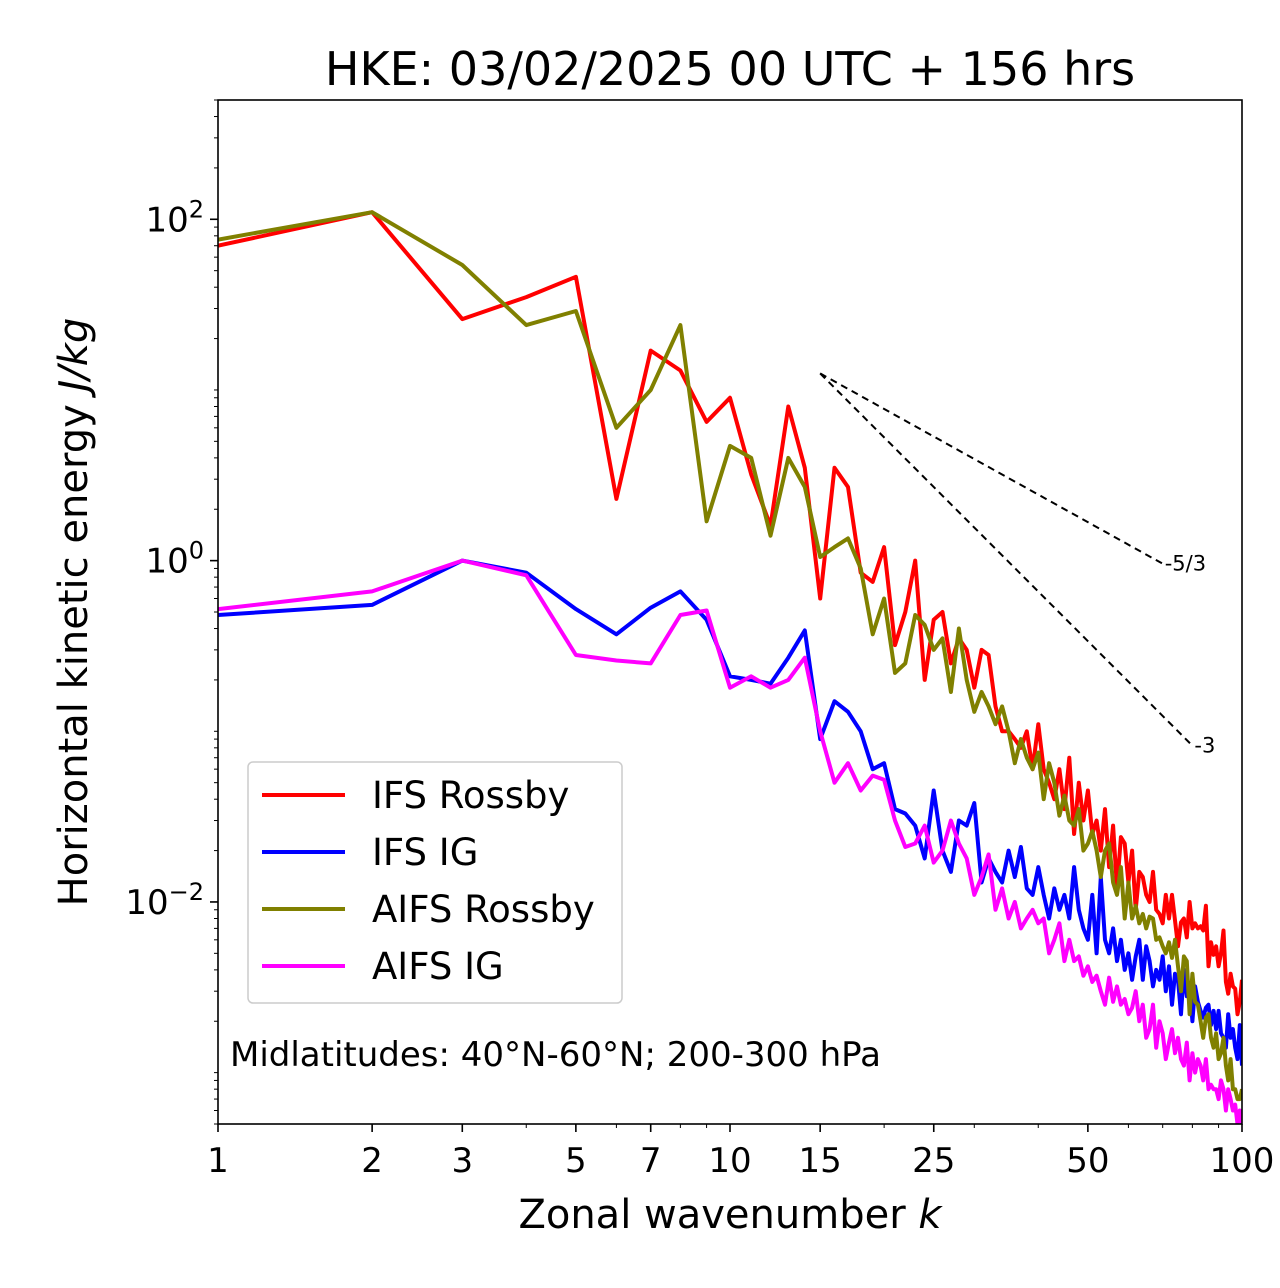  Describe the element at coordinates (555, 1055) in the screenshot. I see `region-annotation: Midlatitudes: 40°N-60°N; 200-300 hPa` at that location.